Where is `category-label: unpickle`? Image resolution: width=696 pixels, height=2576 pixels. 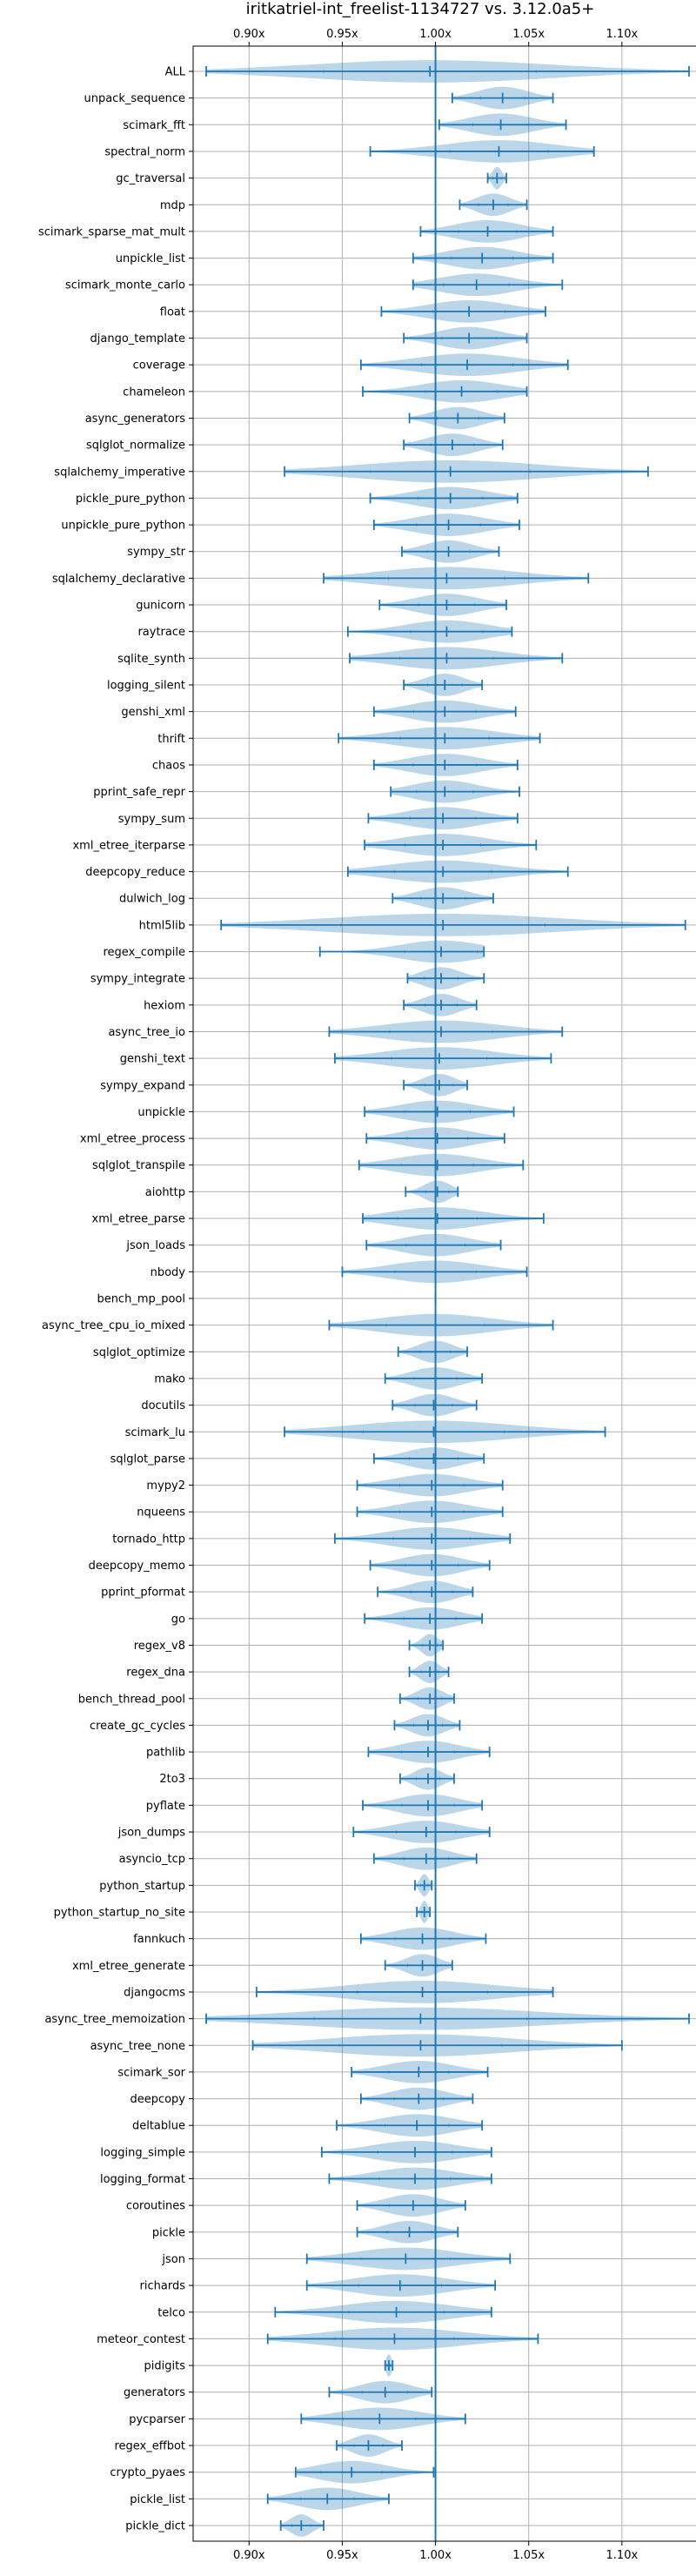
category-label: unpickle is located at coordinates (161, 1113).